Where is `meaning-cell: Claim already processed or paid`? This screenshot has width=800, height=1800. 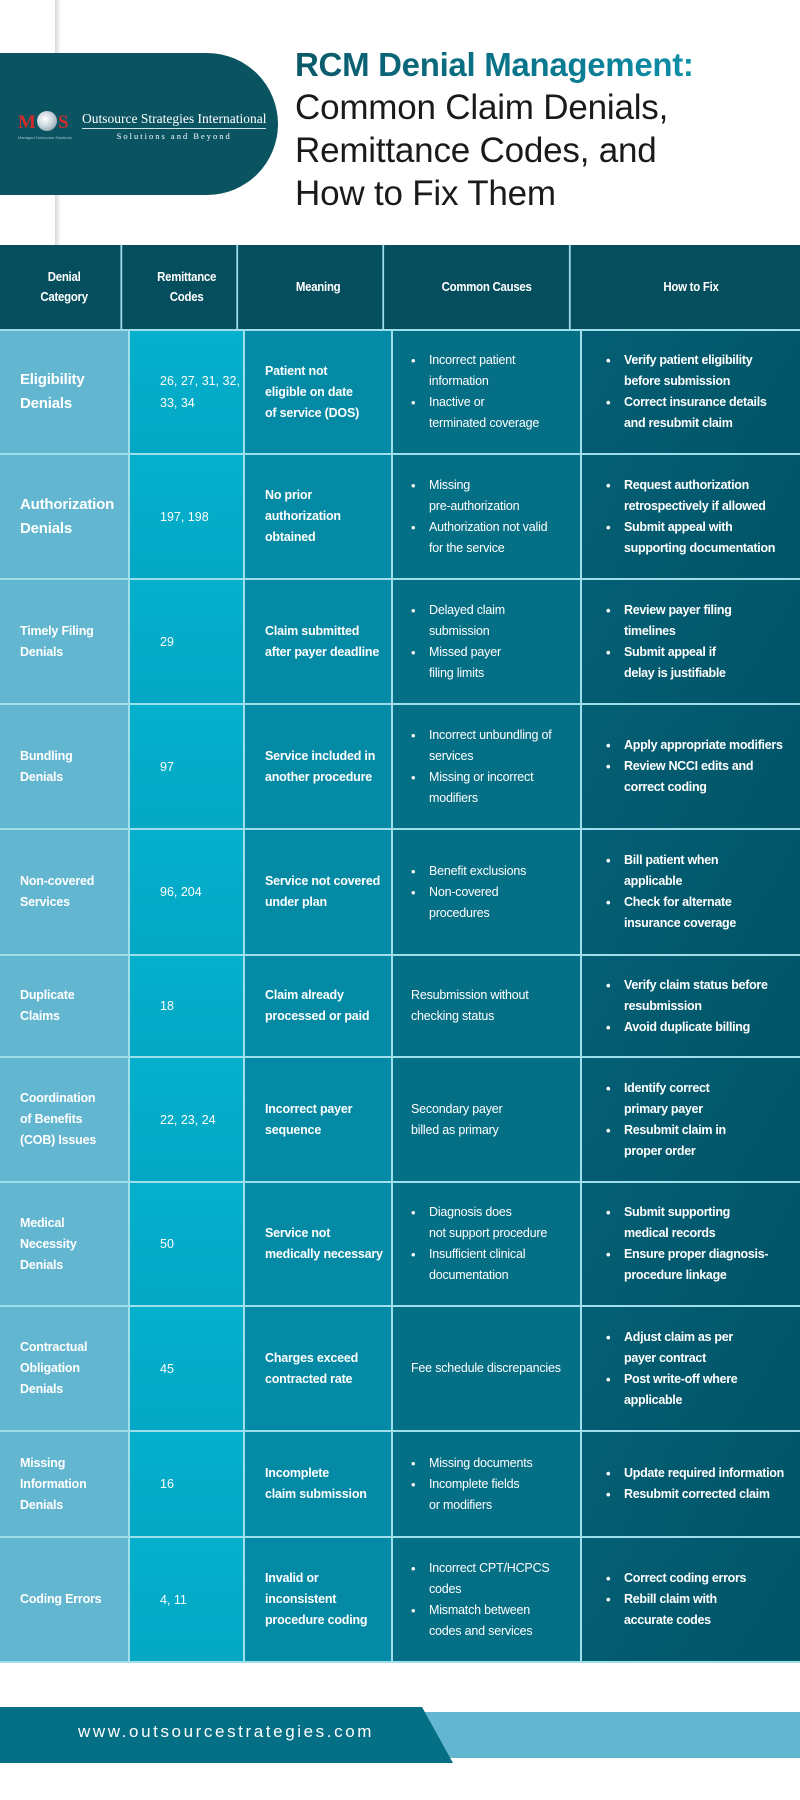
meaning-cell: Claim already processed or paid is located at coordinates (319, 1006).